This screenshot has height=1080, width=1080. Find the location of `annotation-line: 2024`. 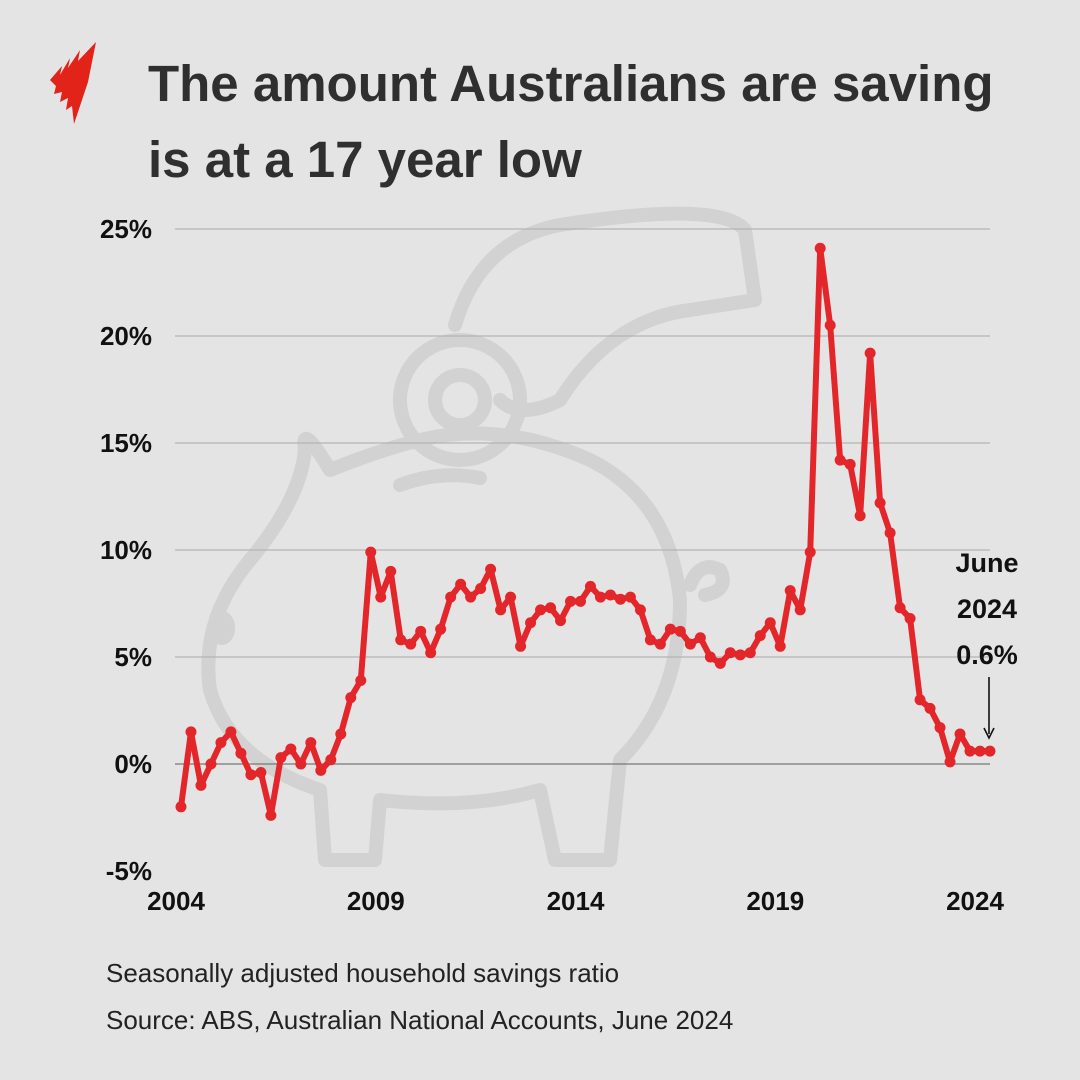

annotation-line: 2024 is located at coordinates (987, 609).